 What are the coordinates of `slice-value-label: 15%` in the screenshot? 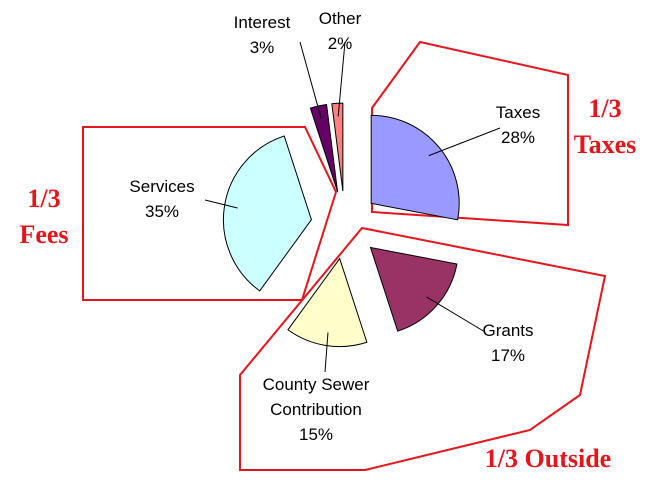 It's located at (316, 434).